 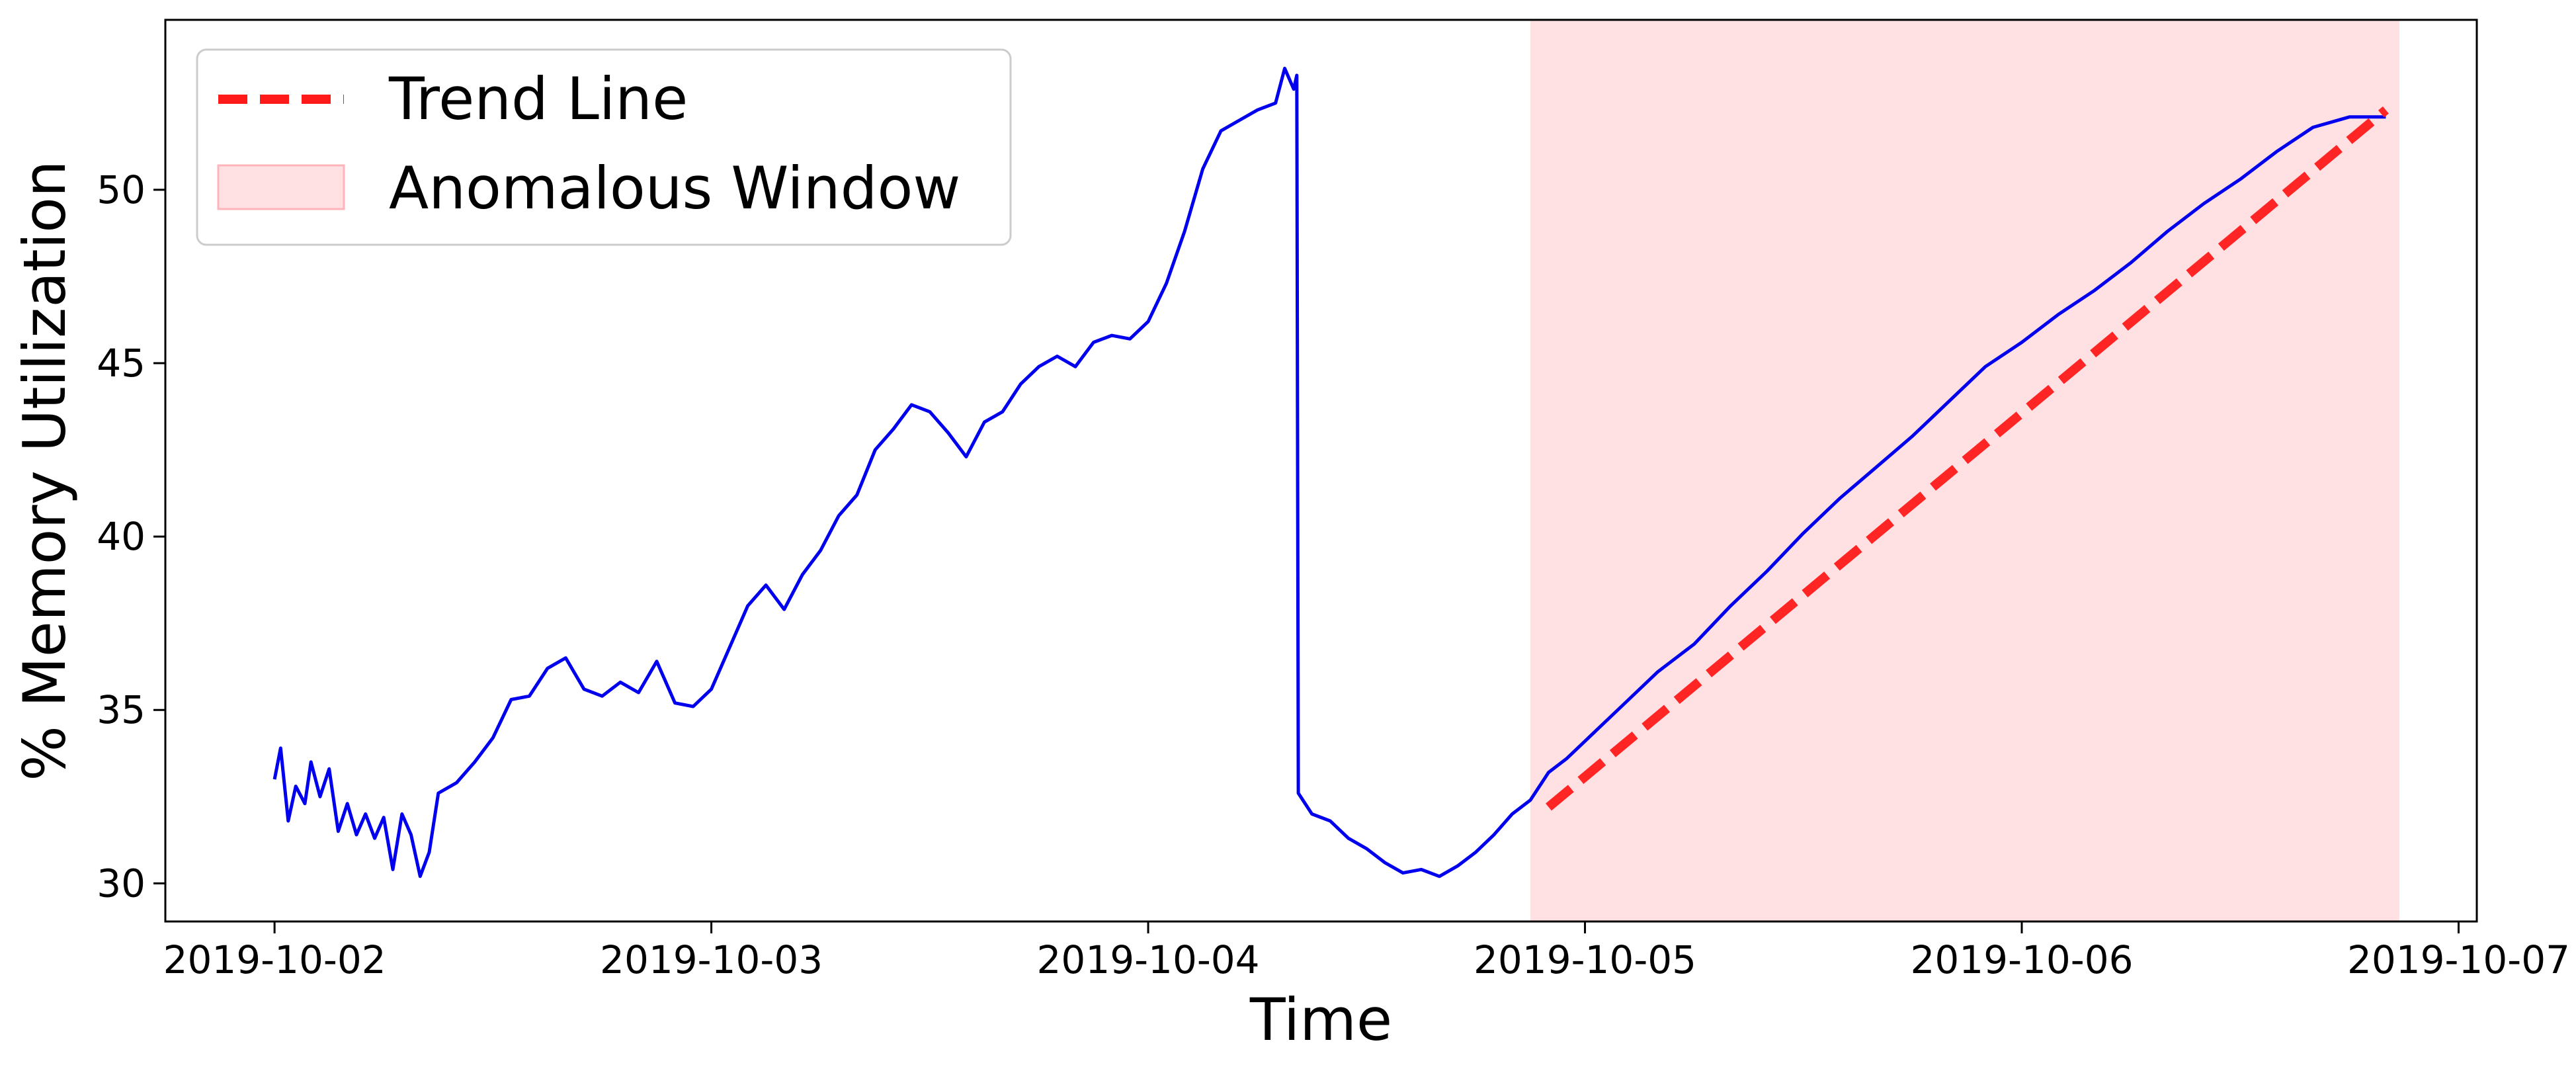 What do you see at coordinates (121, 536) in the screenshot?
I see `y-tick-label: 40` at bounding box center [121, 536].